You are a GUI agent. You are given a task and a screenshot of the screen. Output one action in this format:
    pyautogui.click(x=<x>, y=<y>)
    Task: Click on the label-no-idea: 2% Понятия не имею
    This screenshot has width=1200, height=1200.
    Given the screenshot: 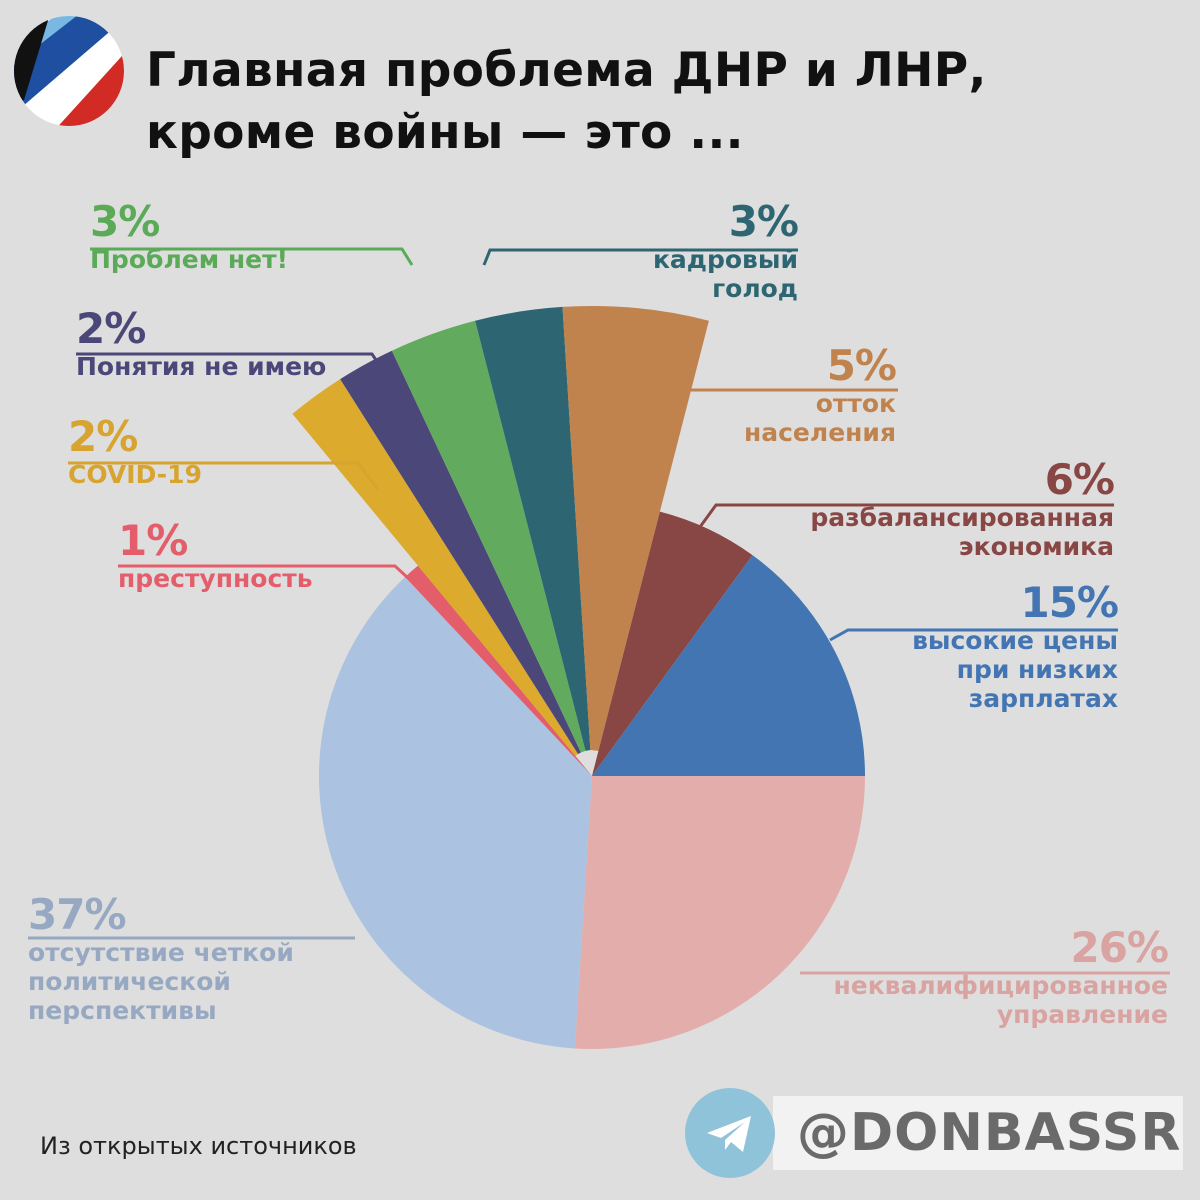 What is the action you would take?
    pyautogui.click(x=201, y=343)
    